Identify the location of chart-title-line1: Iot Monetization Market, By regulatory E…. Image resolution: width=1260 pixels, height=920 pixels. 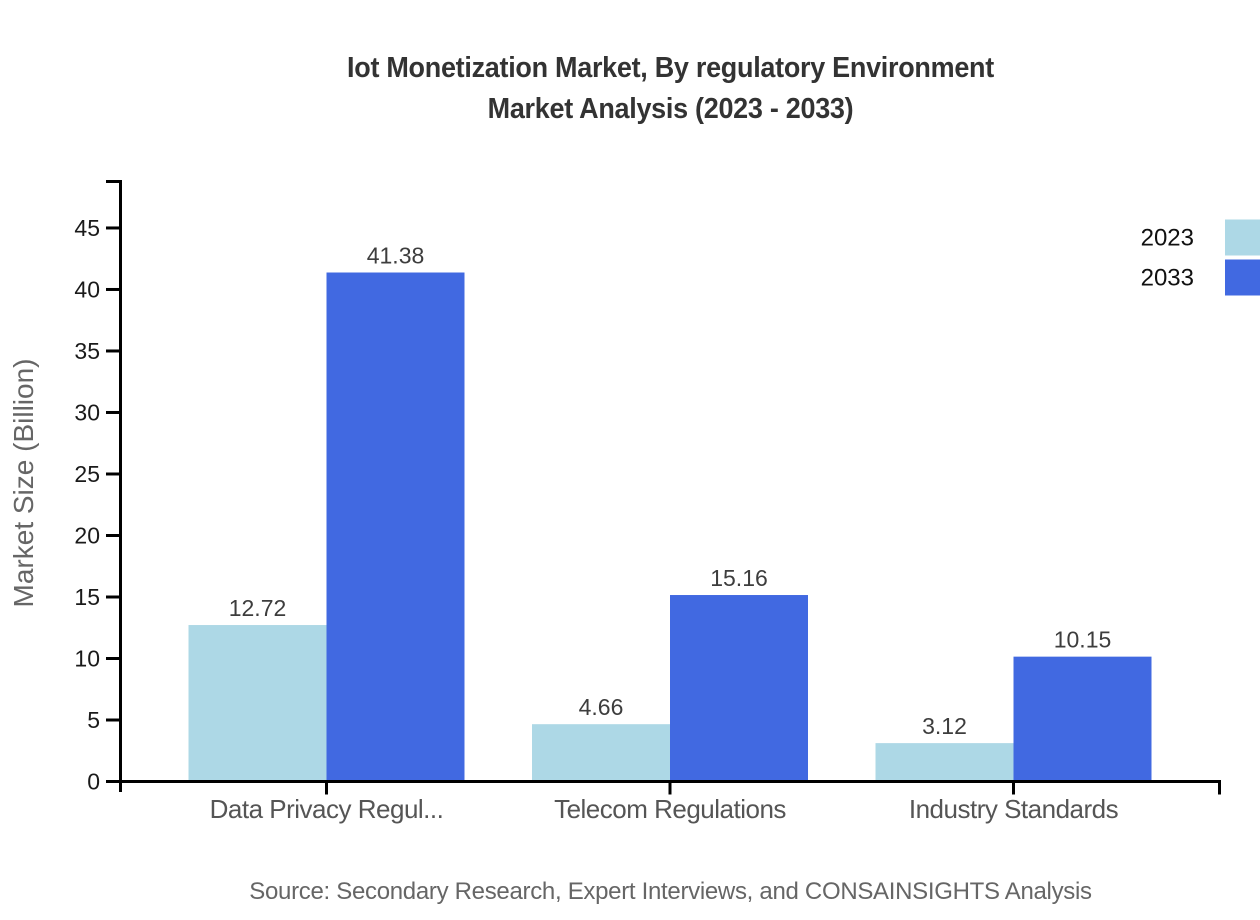
(670, 68).